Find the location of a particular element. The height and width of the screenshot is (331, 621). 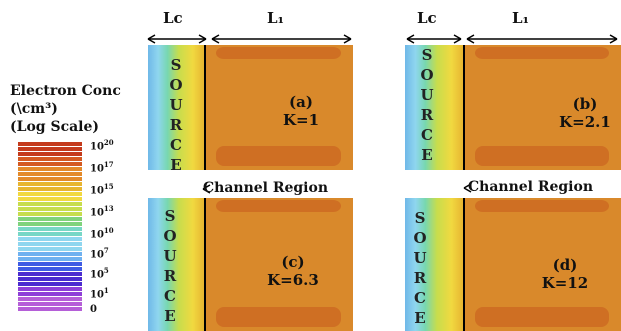

panel-label: (a) K=1 is located at coordinates (301, 111).